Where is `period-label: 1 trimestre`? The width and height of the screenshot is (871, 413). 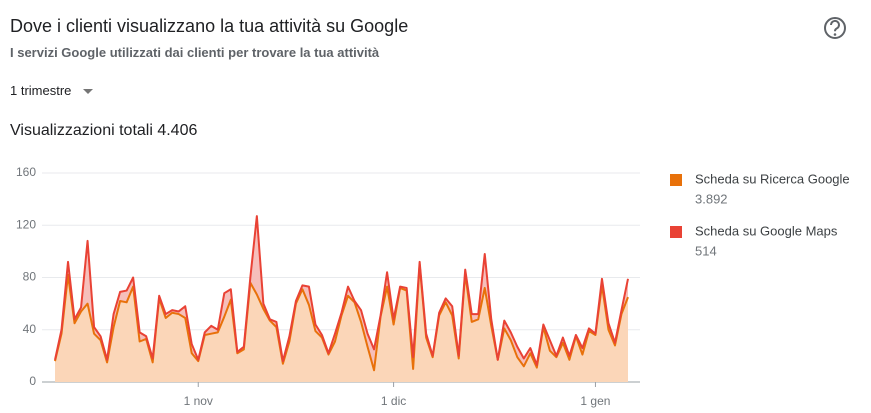
period-label: 1 trimestre is located at coordinates (41, 90).